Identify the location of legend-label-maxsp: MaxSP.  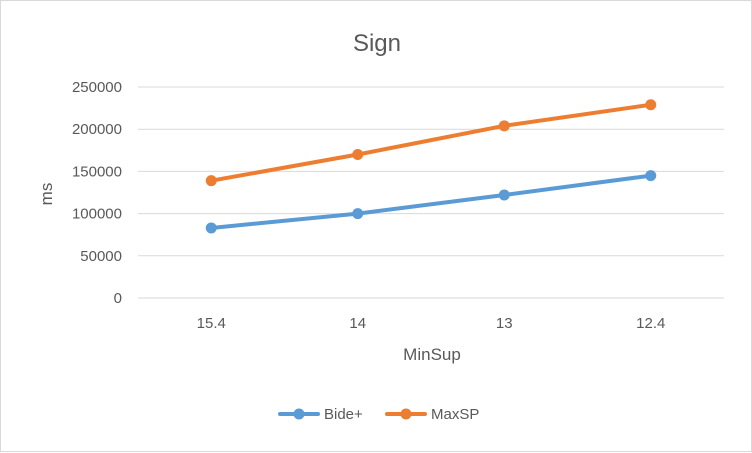
(455, 414).